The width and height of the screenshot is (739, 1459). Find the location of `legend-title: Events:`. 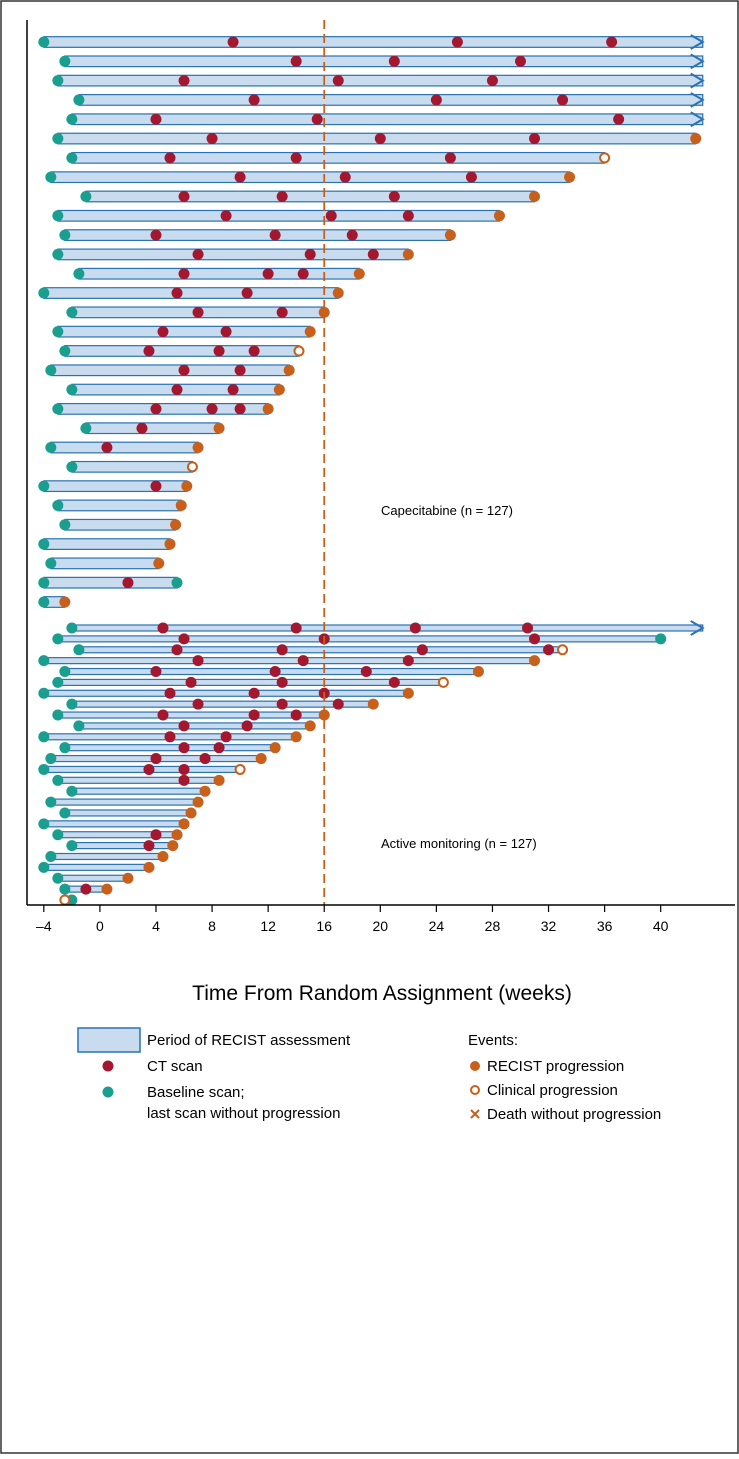

legend-title: Events: is located at coordinates (493, 1040).